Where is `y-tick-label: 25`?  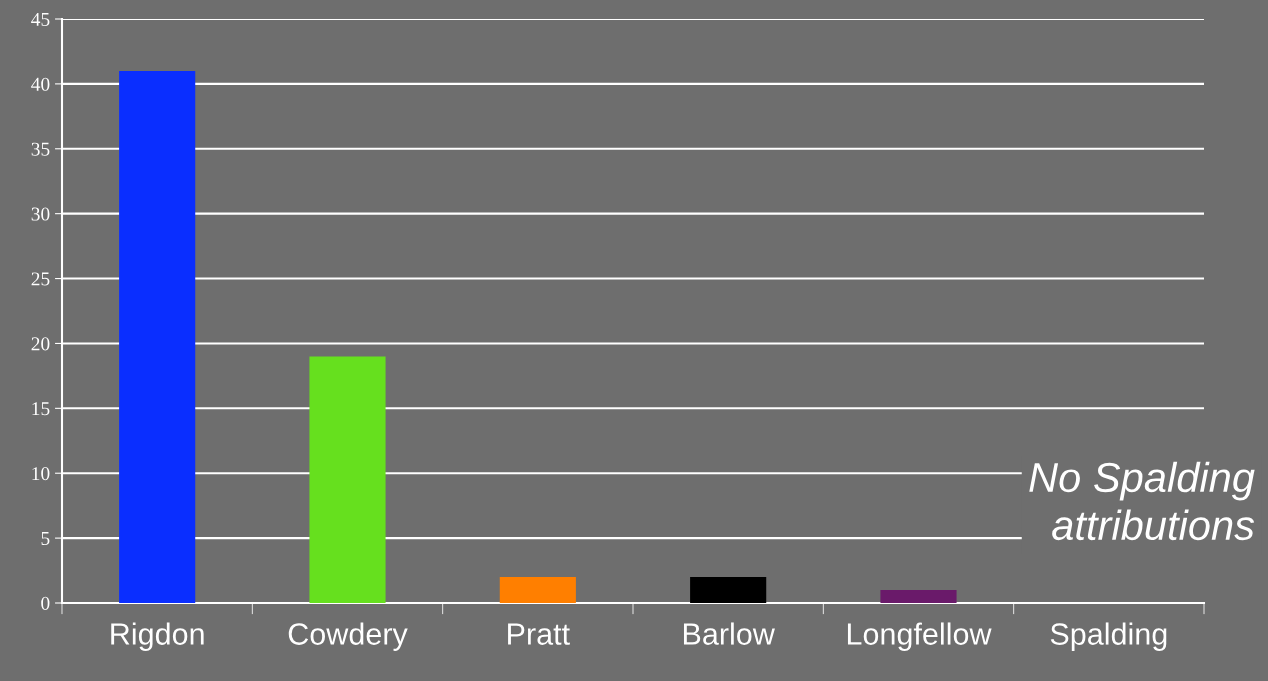
y-tick-label: 25 is located at coordinates (40, 279).